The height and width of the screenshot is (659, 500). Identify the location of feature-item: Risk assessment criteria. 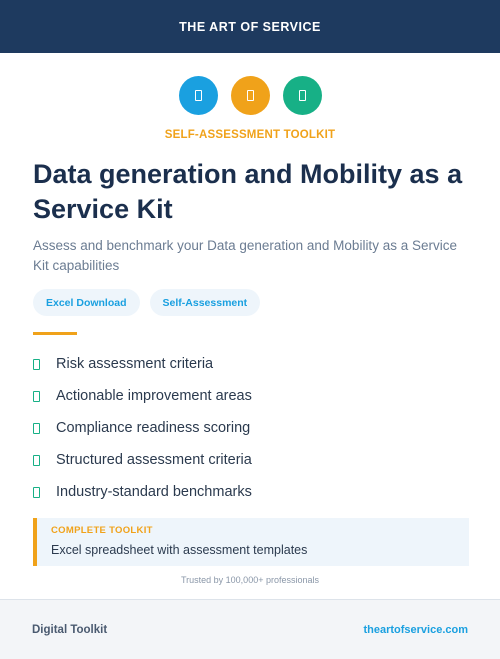
(142, 364).